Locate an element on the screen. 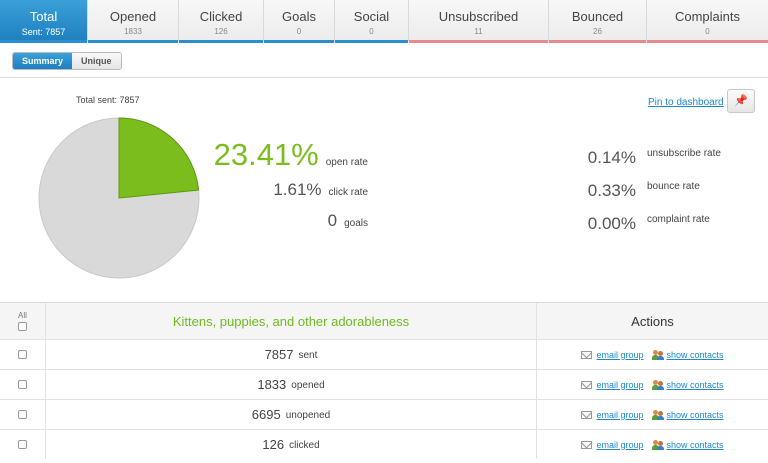 This screenshot has width=768, height=463. tab-complaints: Complaints 0 is located at coordinates (707, 21).